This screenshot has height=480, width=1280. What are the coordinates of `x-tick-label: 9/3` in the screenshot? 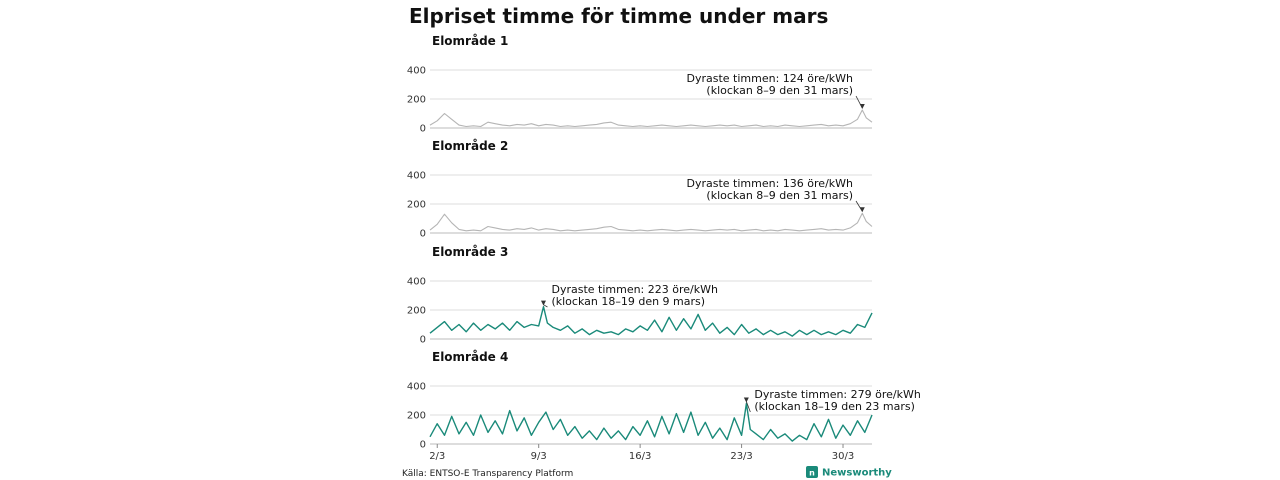 It's located at (539, 456).